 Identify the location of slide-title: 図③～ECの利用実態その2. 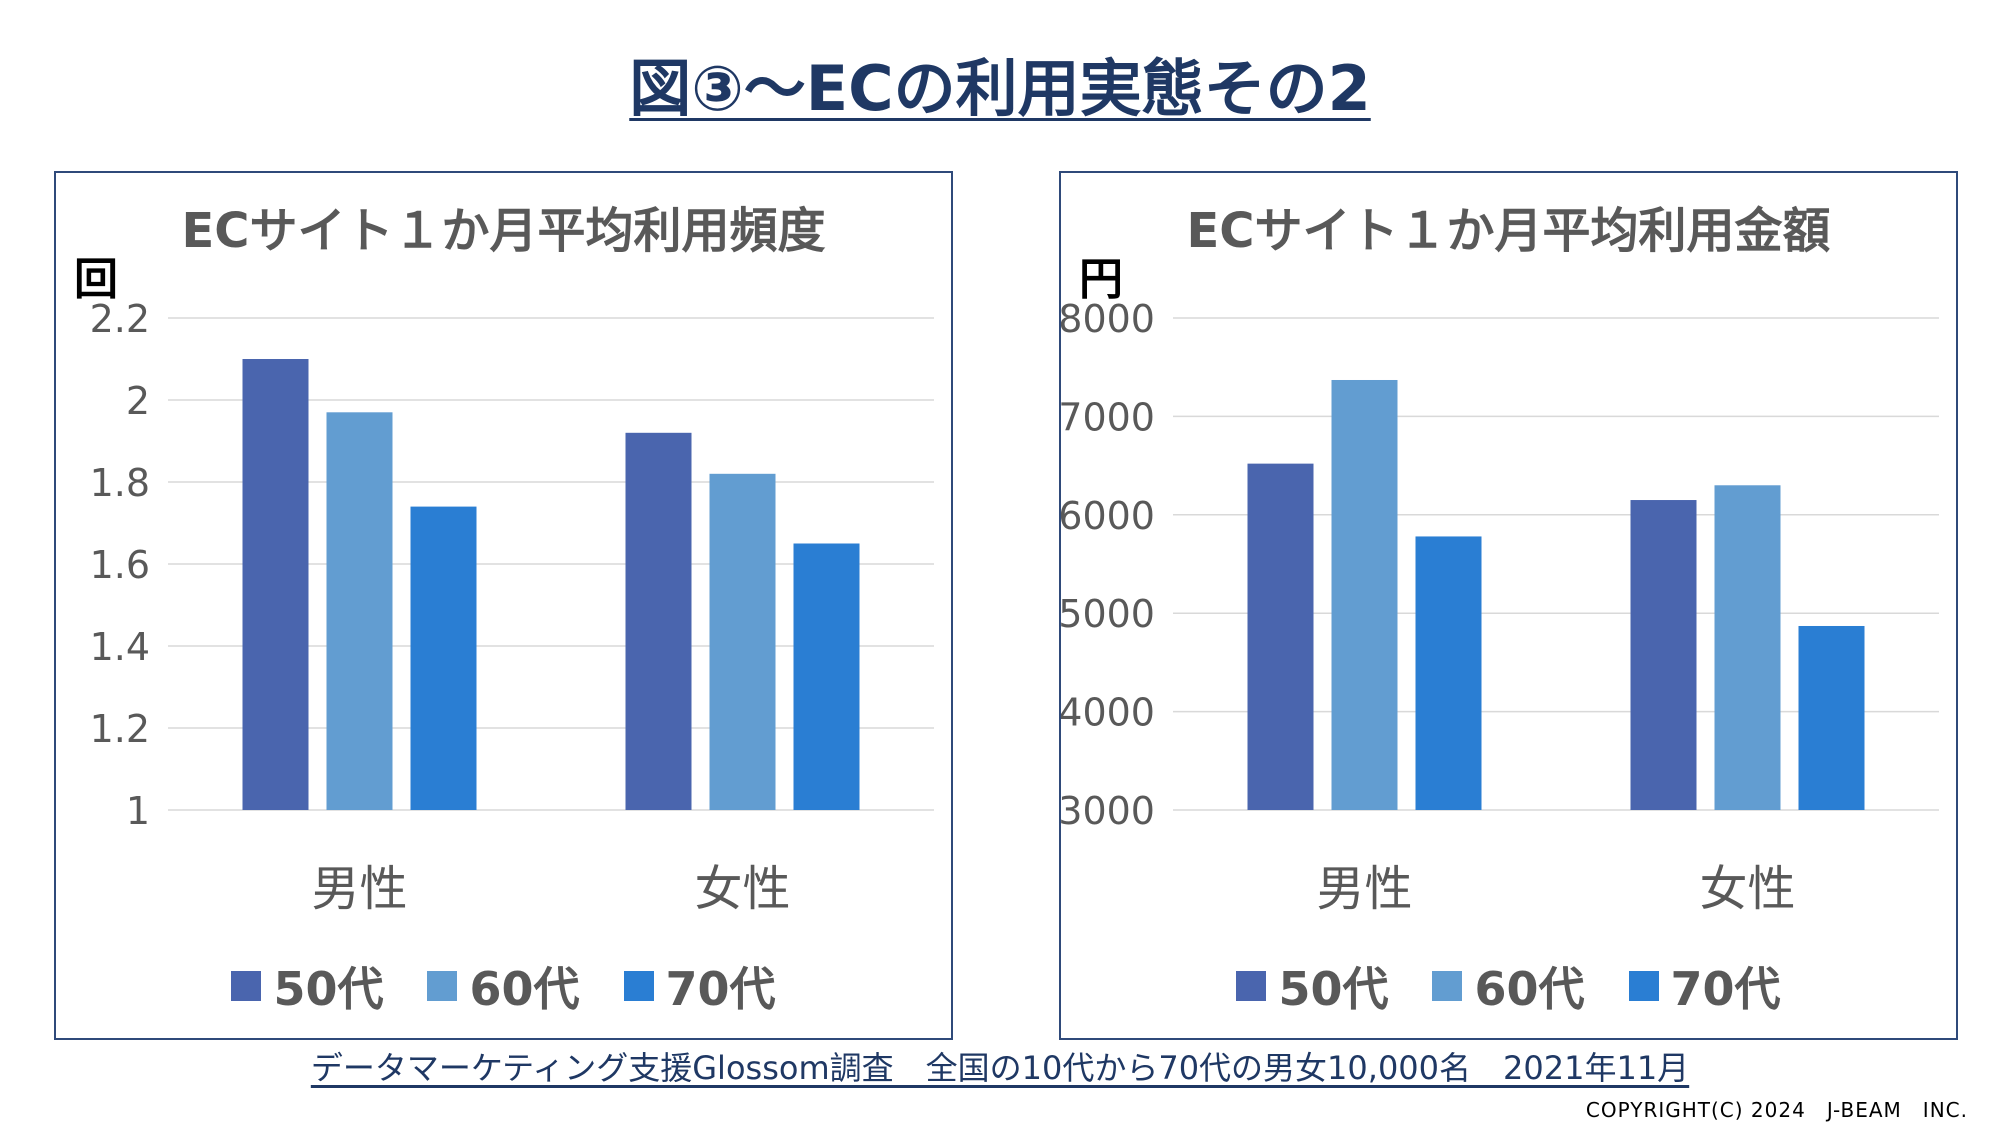
(1000, 89).